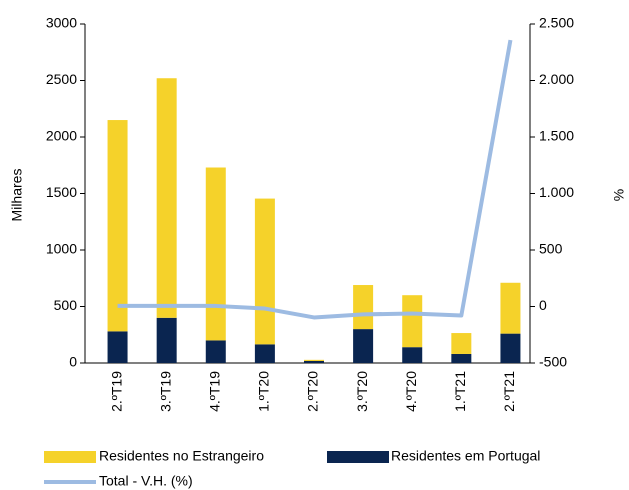 This screenshot has width=629, height=490. What do you see at coordinates (165, 391) in the screenshot?
I see `x-tick-label: 3.ºT19` at bounding box center [165, 391].